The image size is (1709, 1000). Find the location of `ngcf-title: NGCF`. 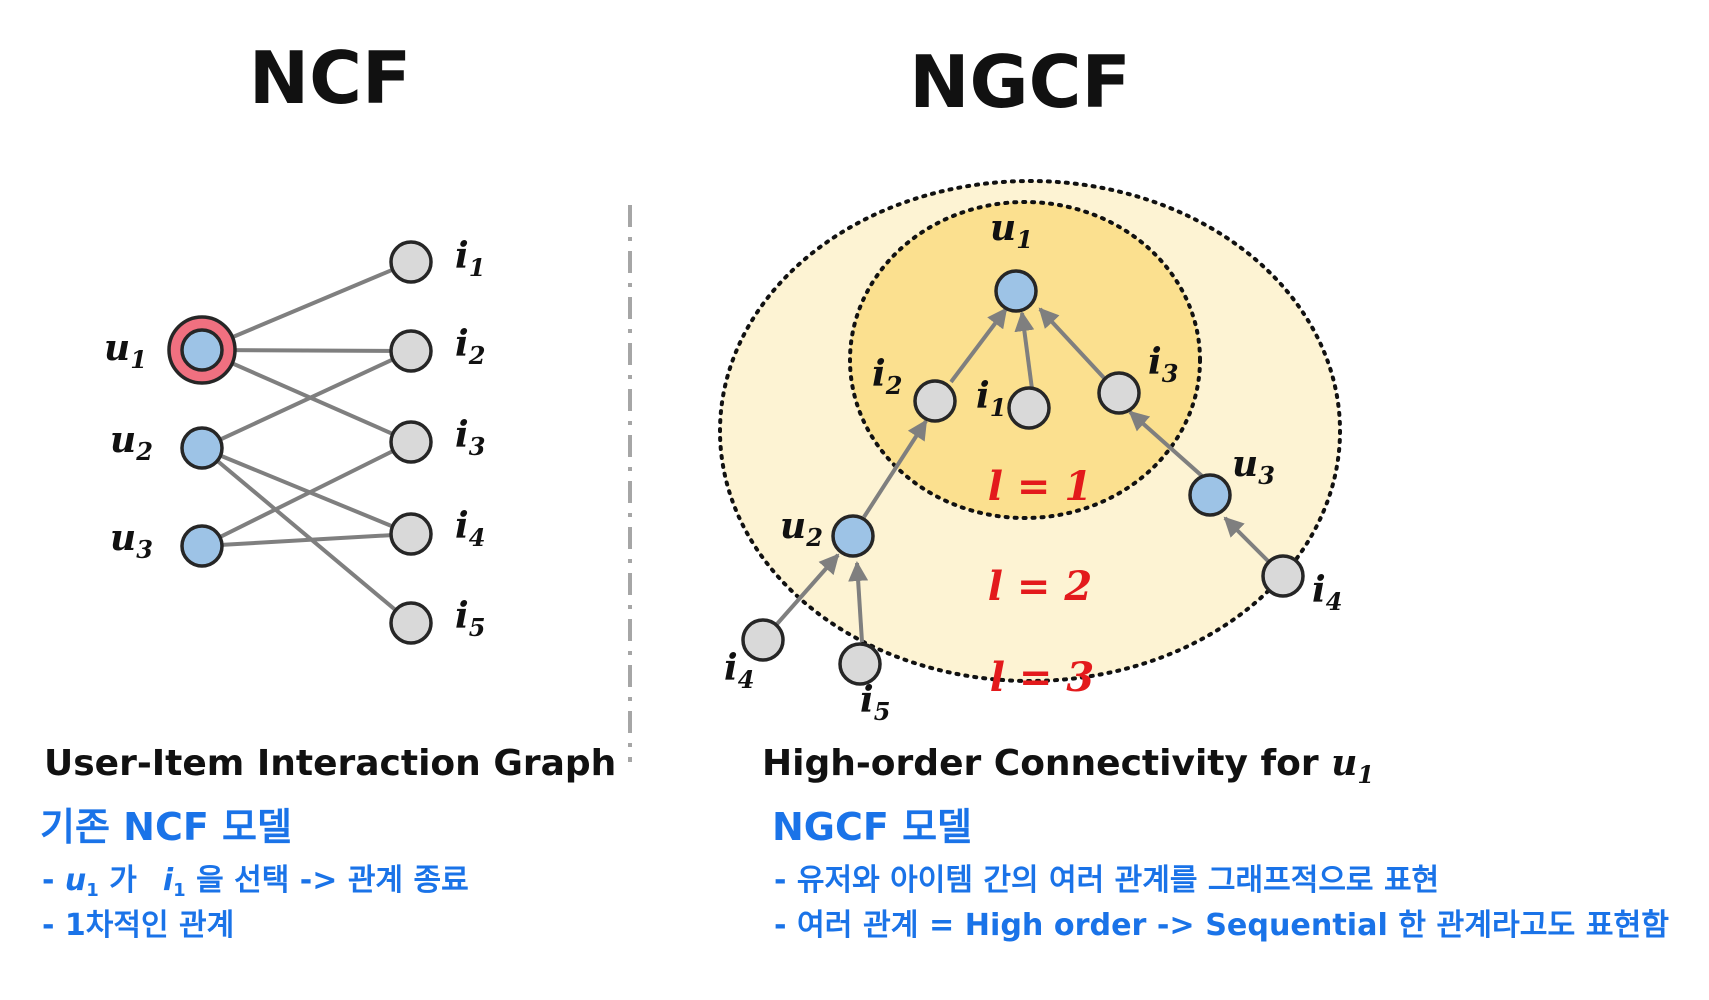

ngcf-title: NGCF is located at coordinates (1019, 82).